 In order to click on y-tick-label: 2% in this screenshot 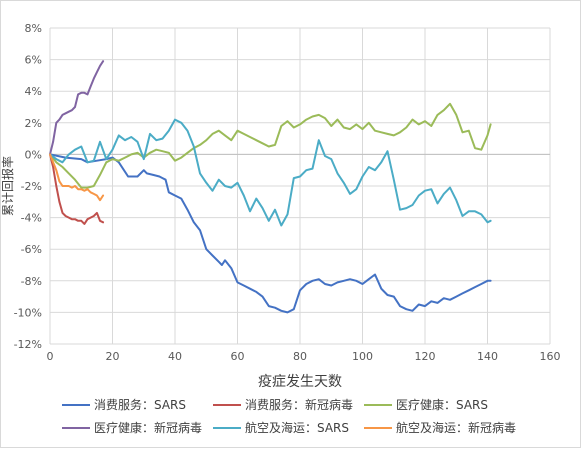, I will do `click(33, 123)`.